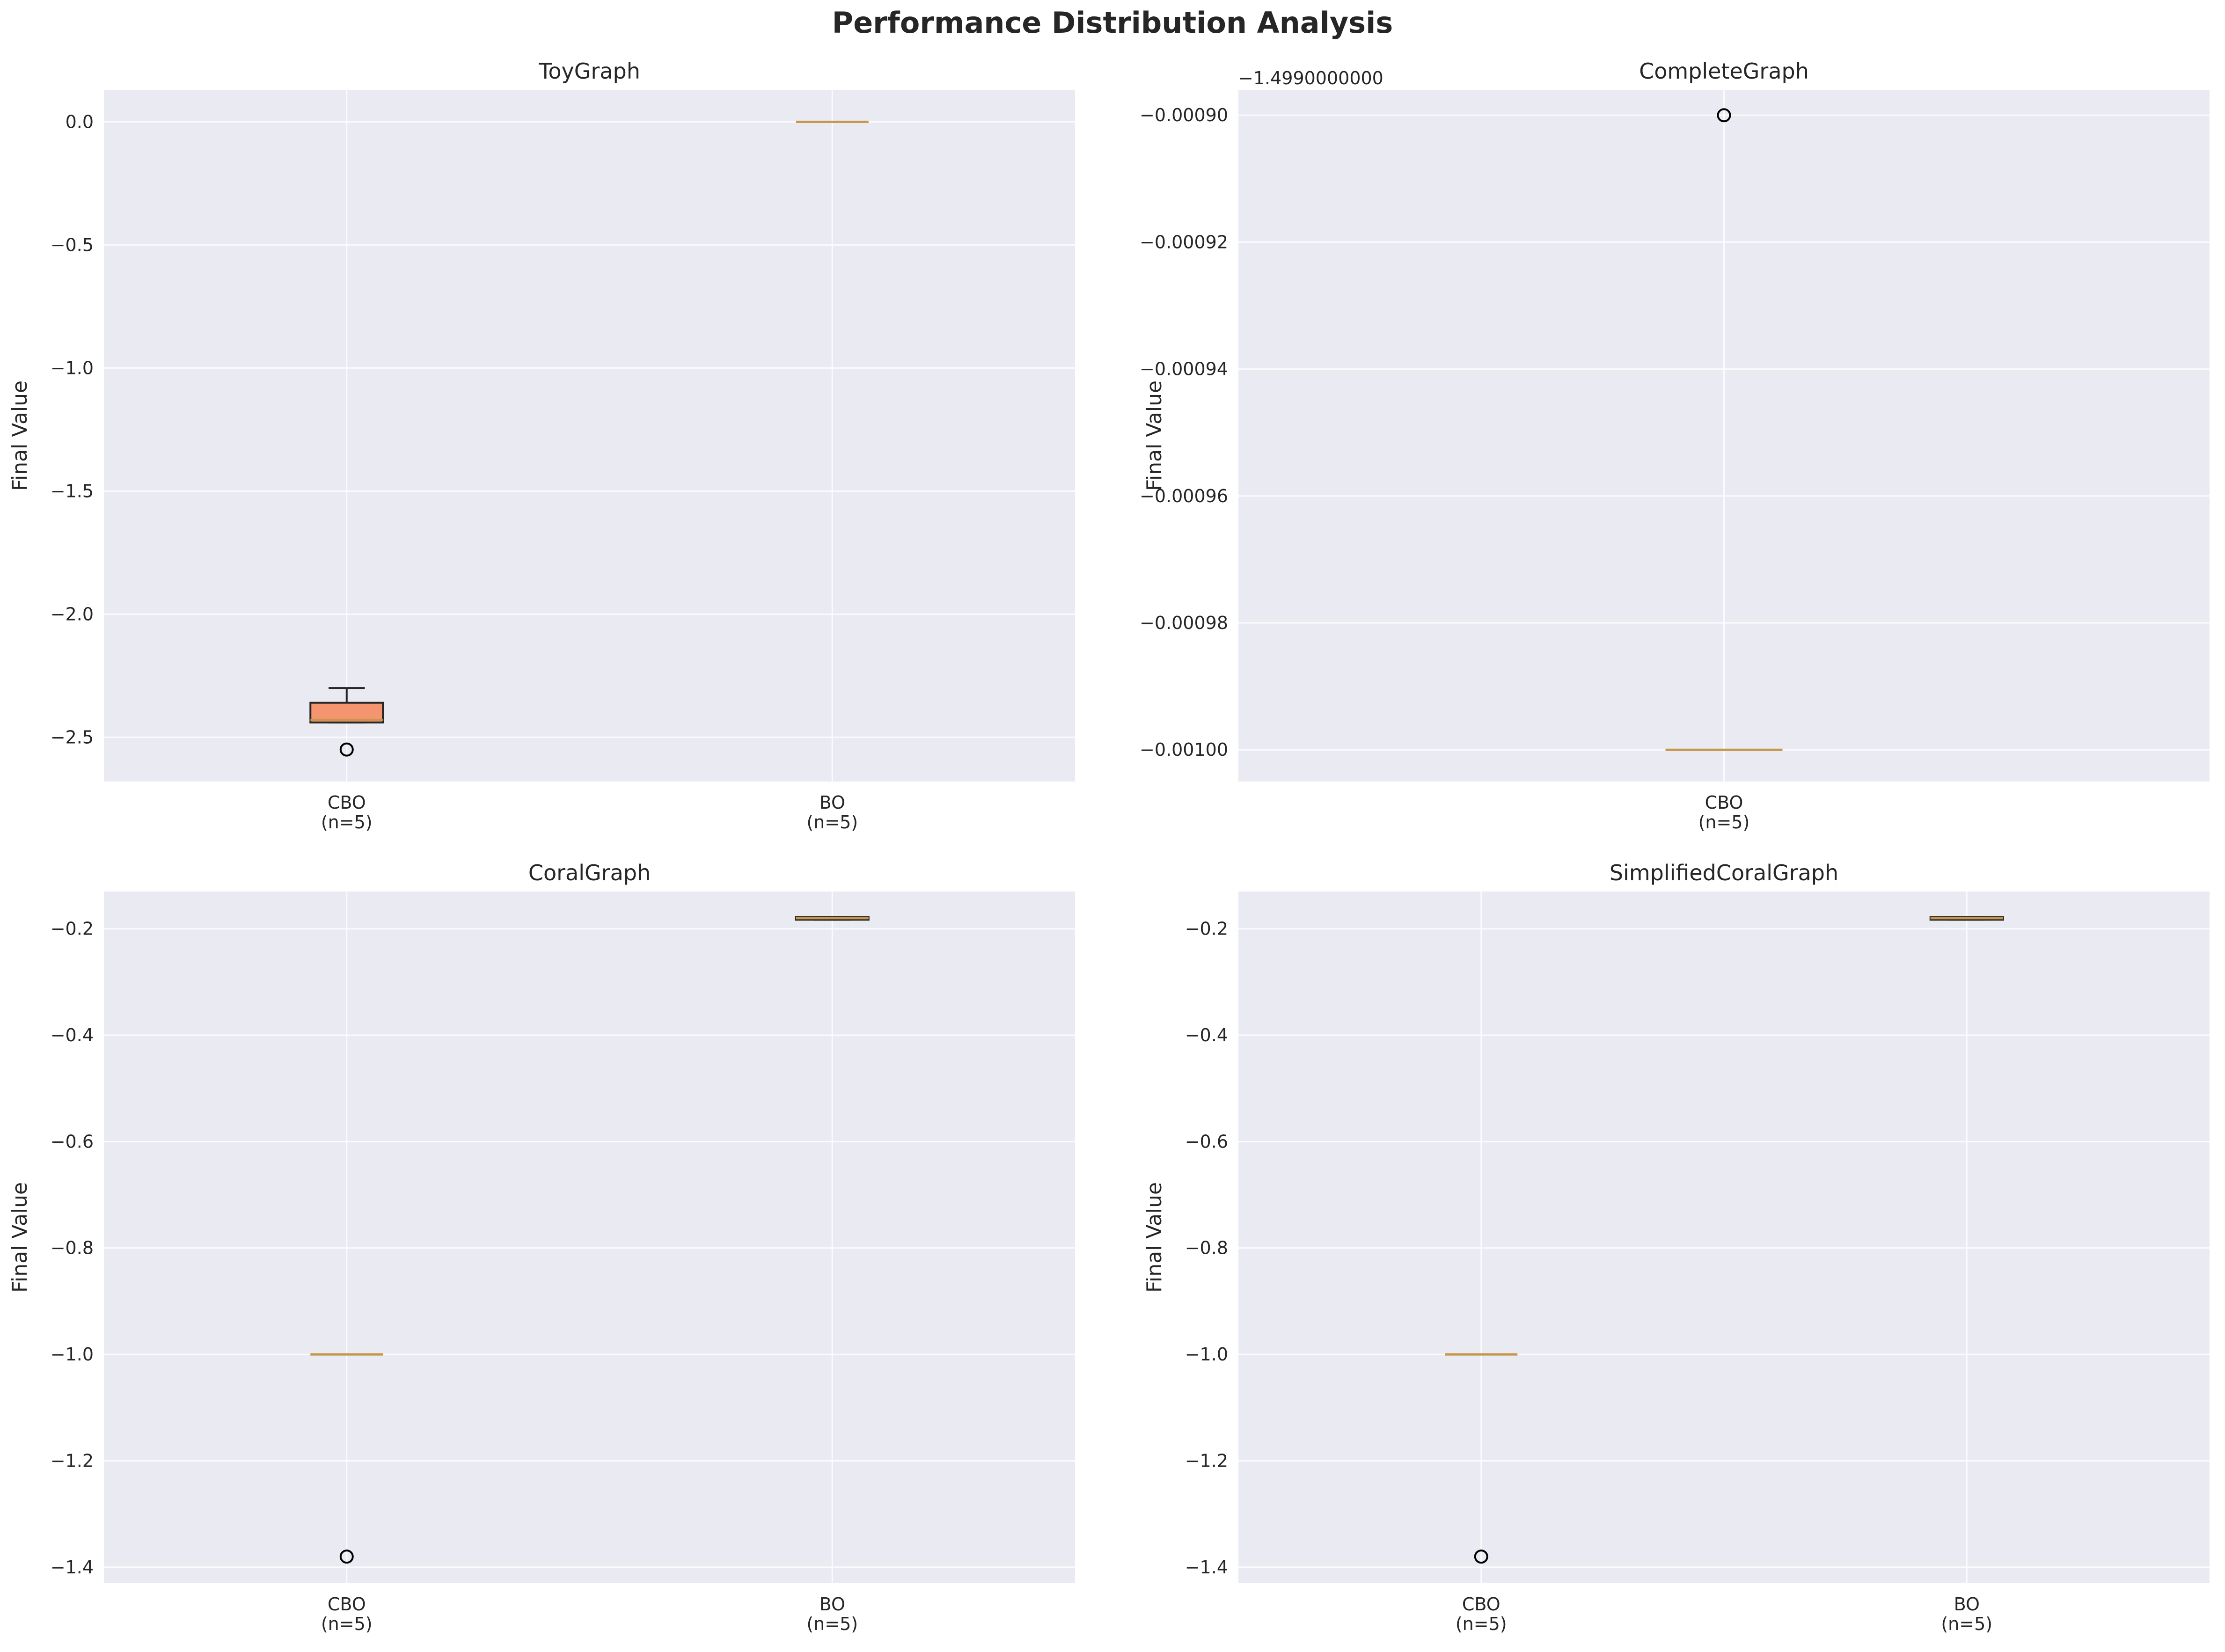 The image size is (2225, 1652). Describe the element at coordinates (1184, 370) in the screenshot. I see `y-tick-label: −0.00094` at that location.